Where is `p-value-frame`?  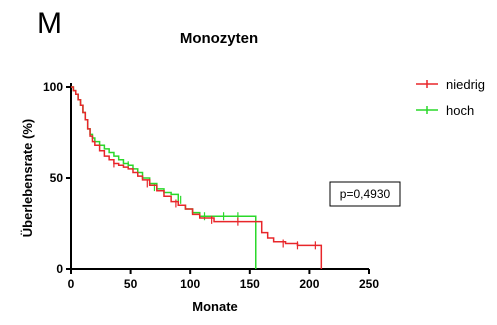
p-value-frame is located at coordinates (365, 194).